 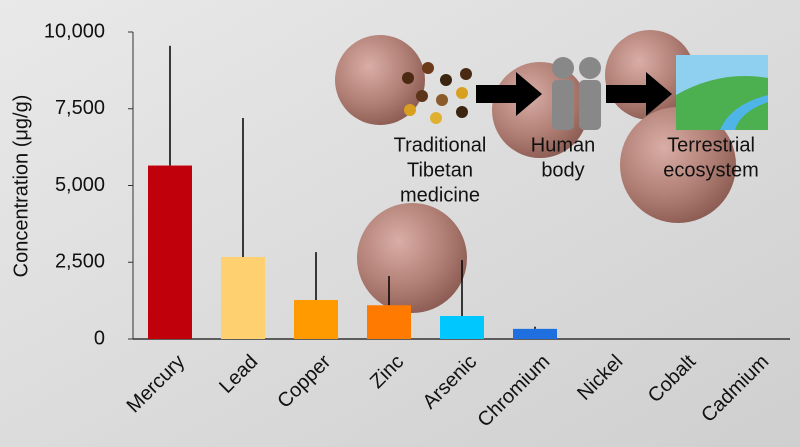 I want to click on y-tick-label: 0, so click(x=99, y=338).